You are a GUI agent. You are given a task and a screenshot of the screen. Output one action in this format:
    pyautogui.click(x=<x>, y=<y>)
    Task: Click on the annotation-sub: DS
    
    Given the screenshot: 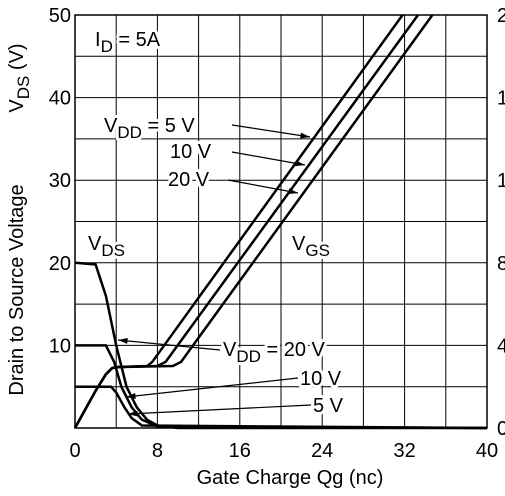 What is the action you would take?
    pyautogui.click(x=113, y=250)
    